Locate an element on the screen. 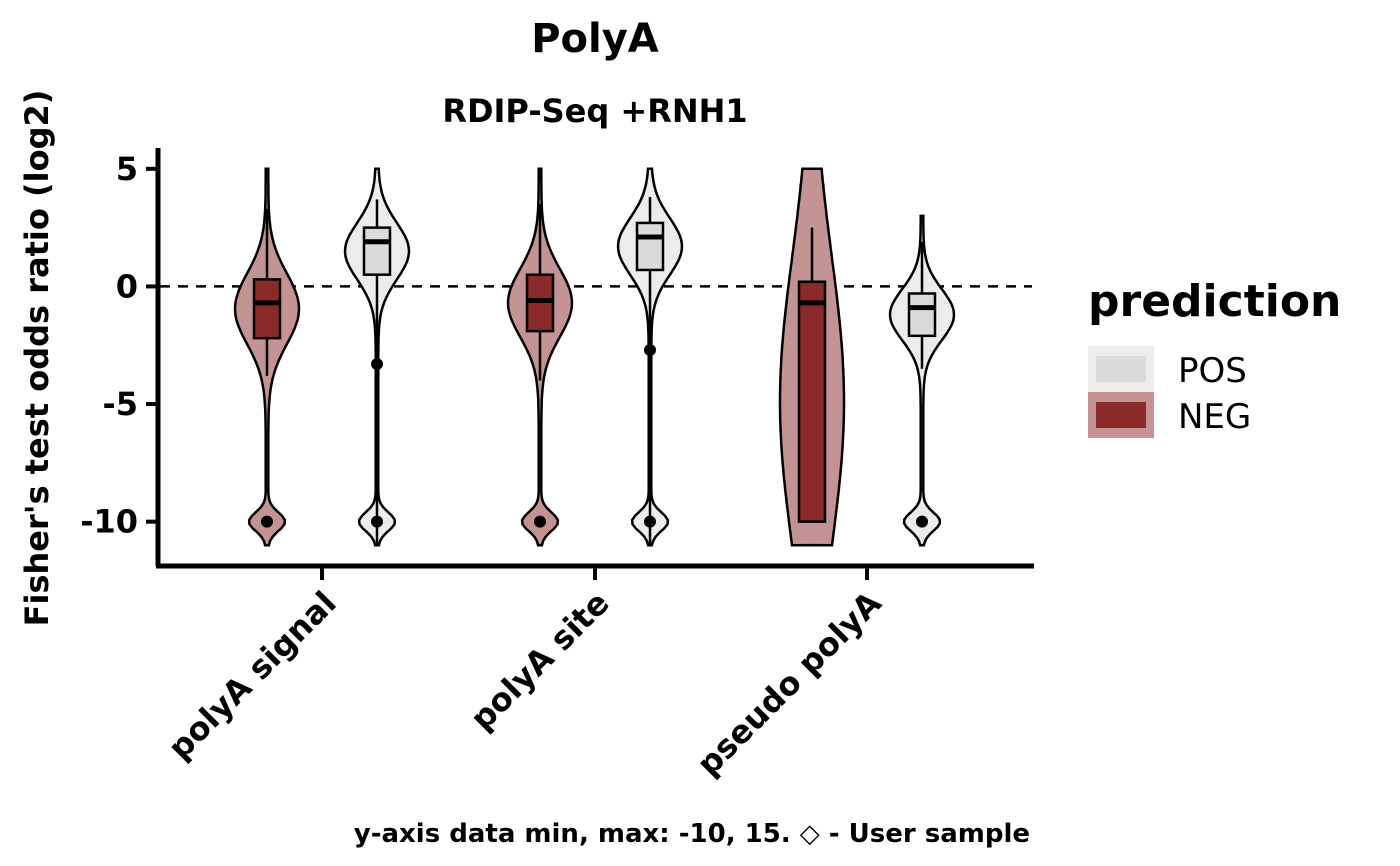 This screenshot has height=866, width=1400. legend: prediction POS NEG is located at coordinates (1214, 357).